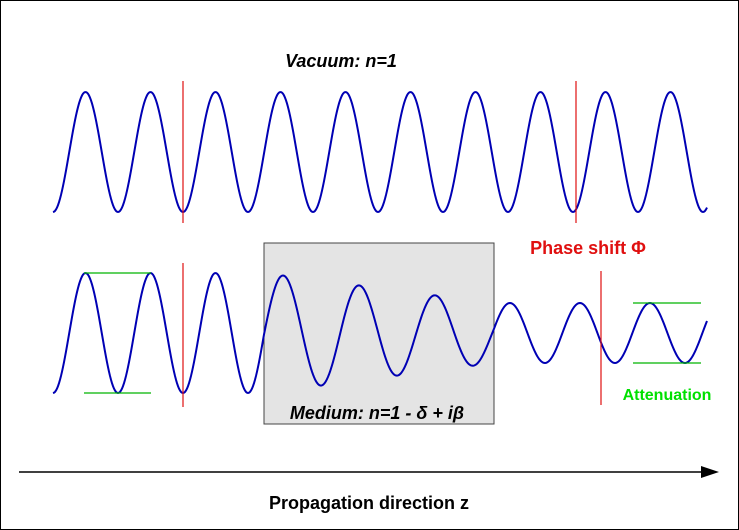 Image resolution: width=739 pixels, height=530 pixels. Describe the element at coordinates (369, 503) in the screenshot. I see `propagation-label: Propagation direction z` at that location.